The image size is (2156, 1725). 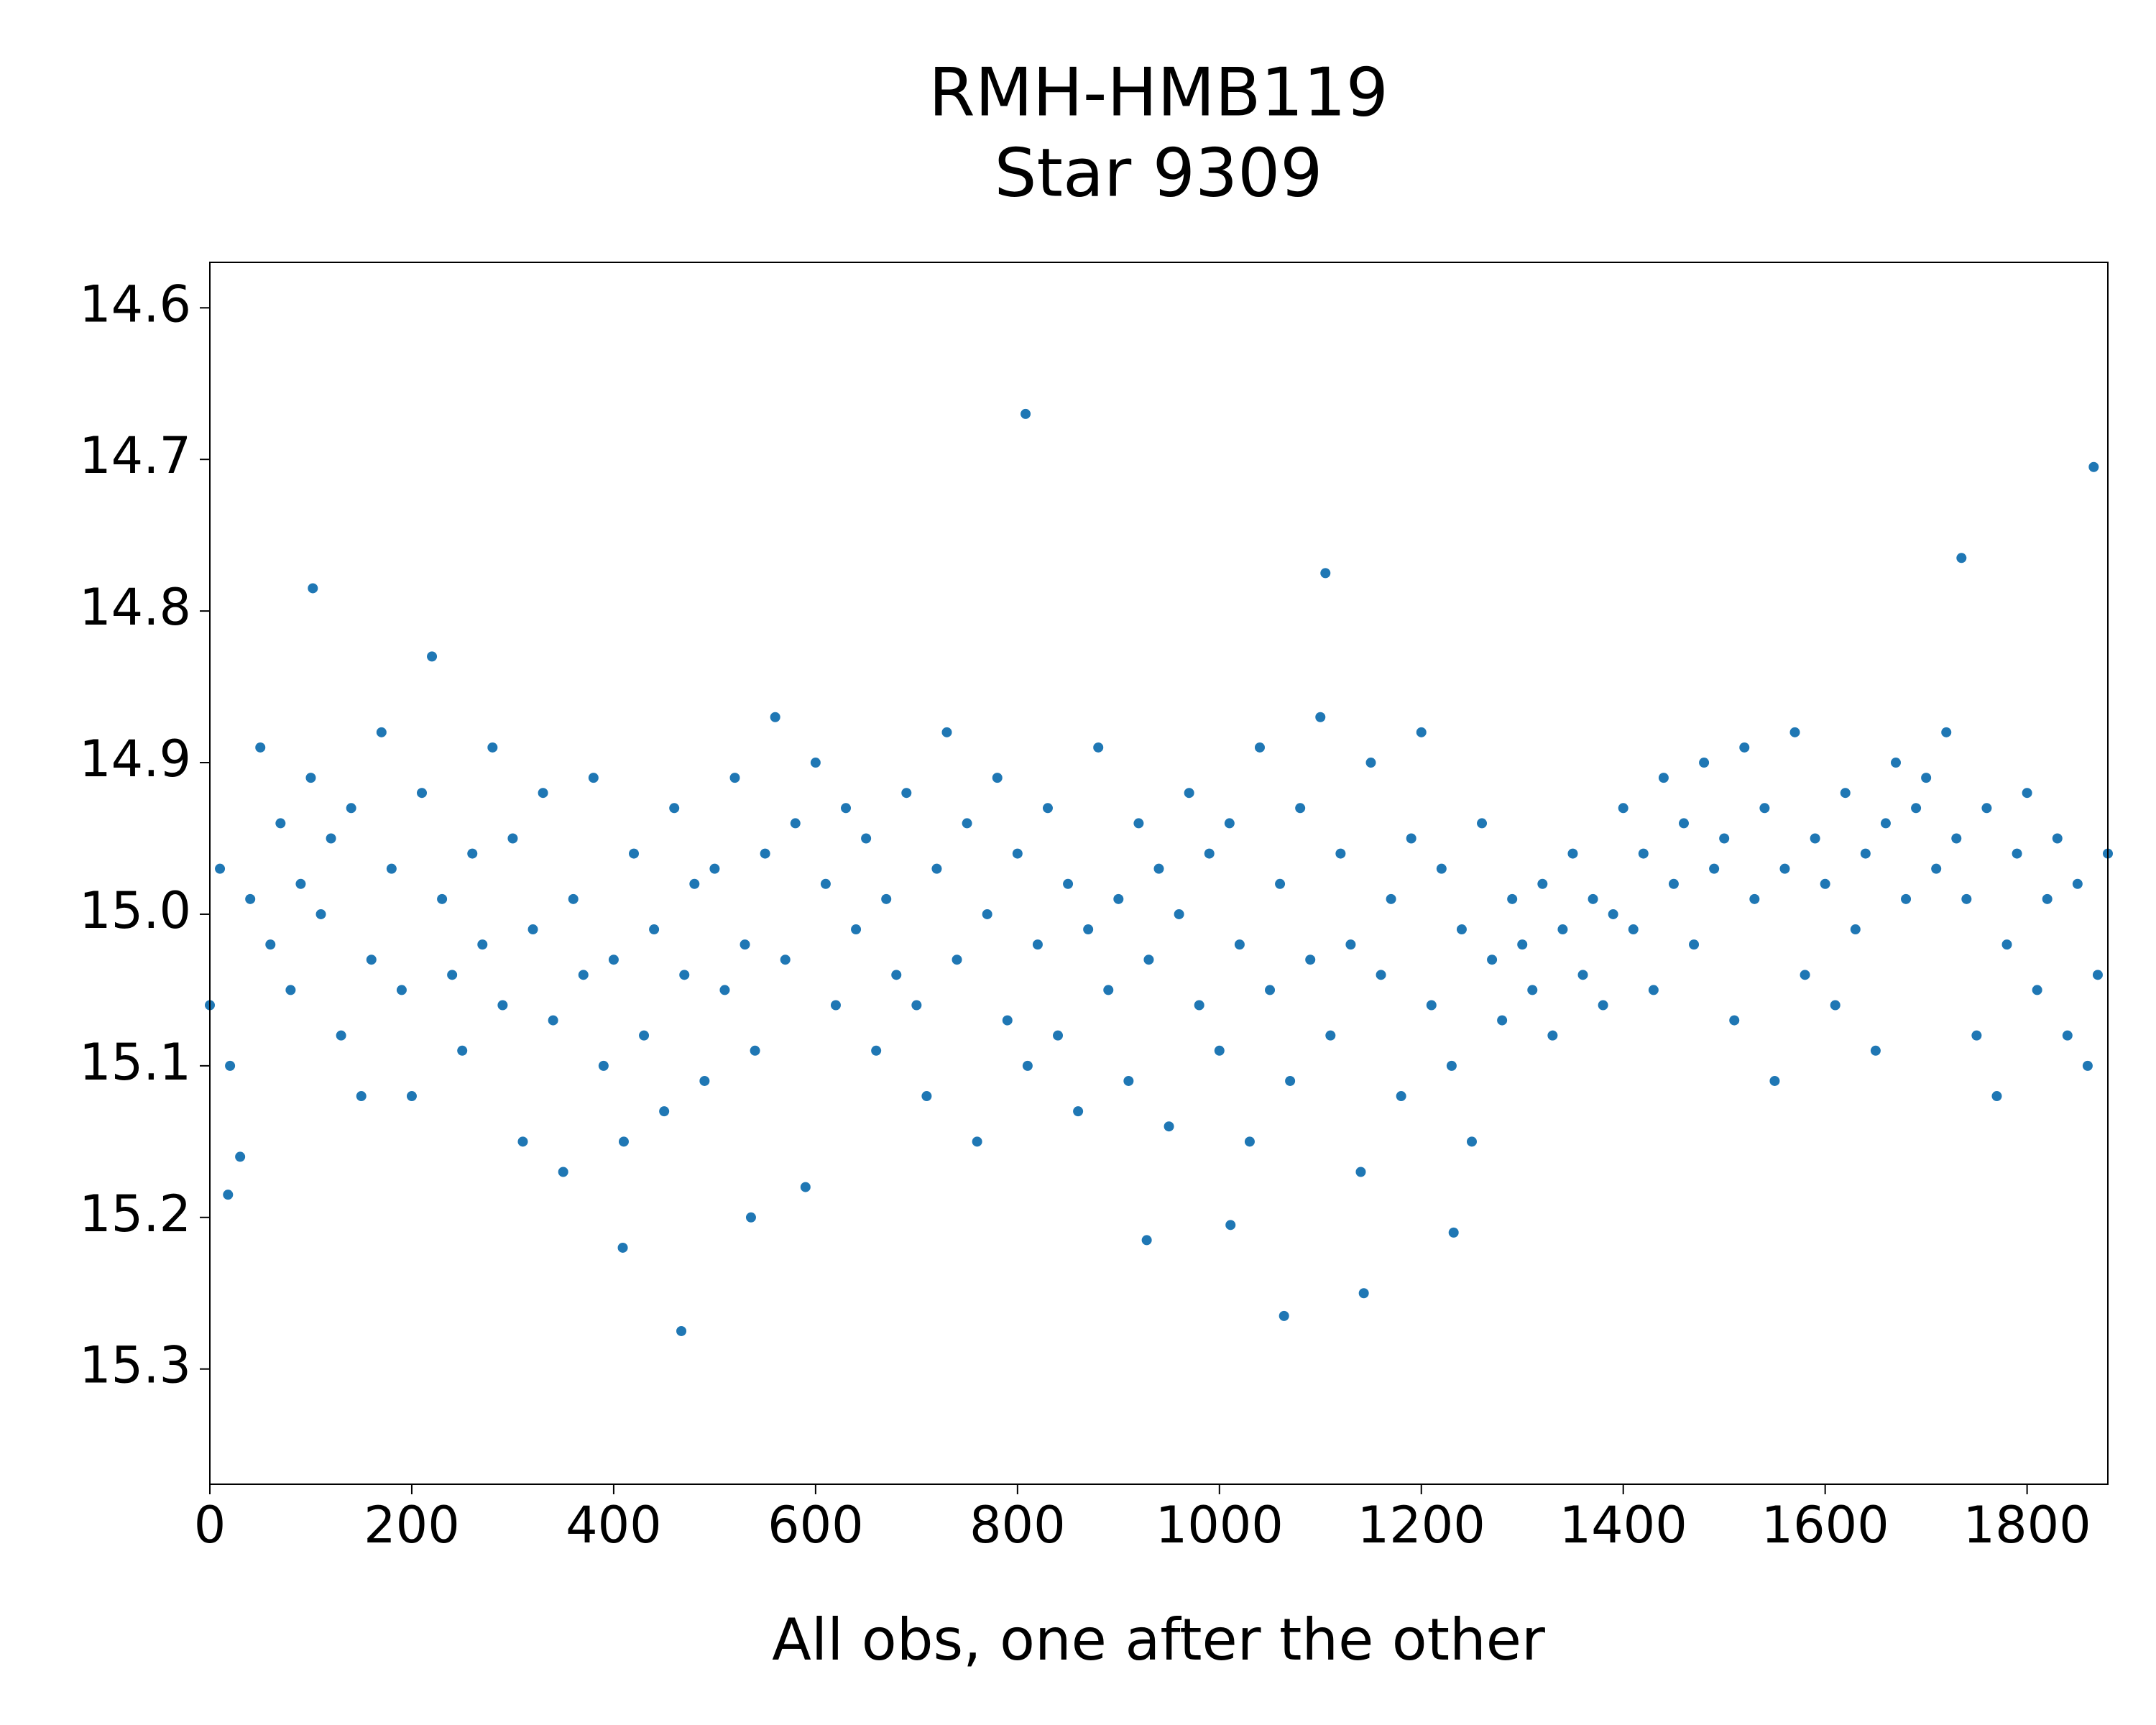 I want to click on x-tick-label: 600, so click(x=816, y=1525).